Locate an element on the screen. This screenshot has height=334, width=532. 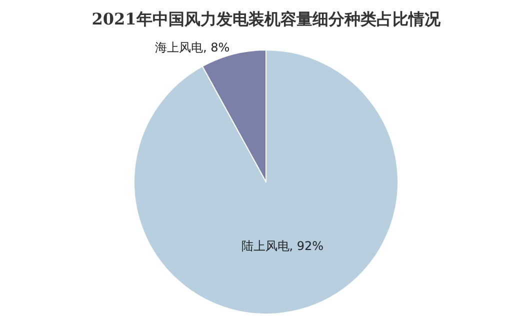
slice-label: 陆上风电, 92% is located at coordinates (282, 245).